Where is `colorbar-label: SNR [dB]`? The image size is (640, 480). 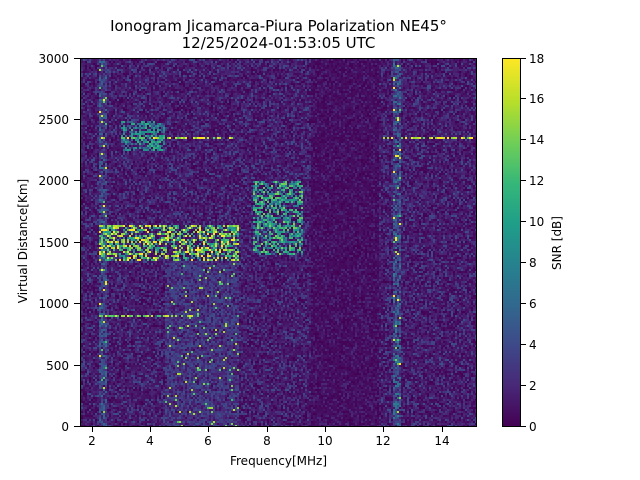
colorbar-label: SNR [dB] is located at coordinates (557, 243).